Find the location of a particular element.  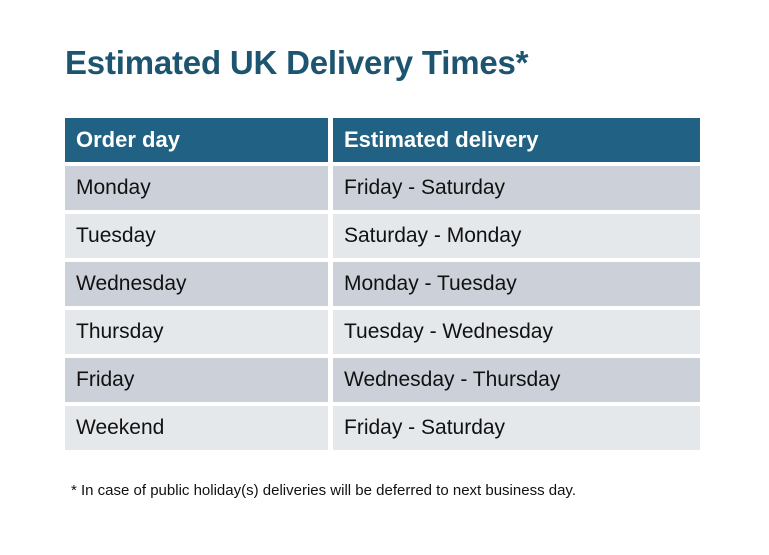

table-row: Monday Friday - Saturday is located at coordinates (382, 188).